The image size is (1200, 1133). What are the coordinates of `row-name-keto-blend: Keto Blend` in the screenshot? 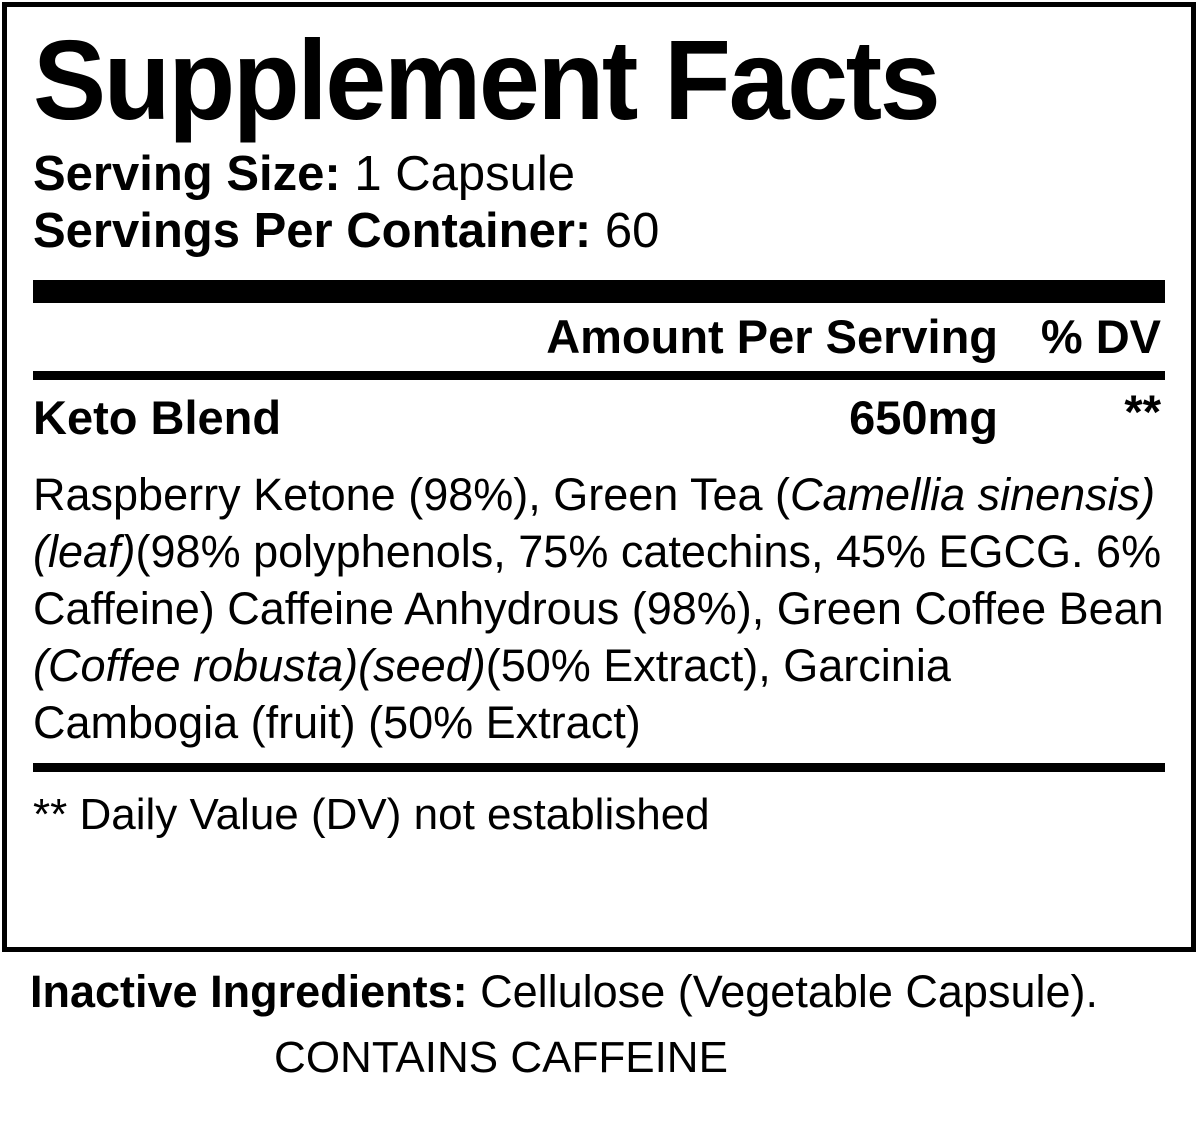 It's located at (157, 417).